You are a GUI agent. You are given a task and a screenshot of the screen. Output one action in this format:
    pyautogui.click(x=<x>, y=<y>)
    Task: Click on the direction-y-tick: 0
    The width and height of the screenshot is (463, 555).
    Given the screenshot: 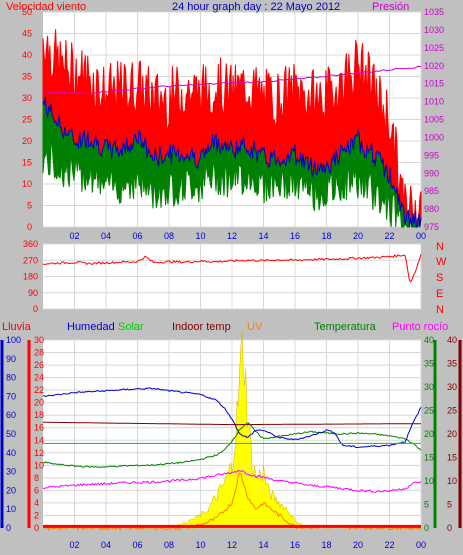 What is the action you would take?
    pyautogui.click(x=35, y=309)
    